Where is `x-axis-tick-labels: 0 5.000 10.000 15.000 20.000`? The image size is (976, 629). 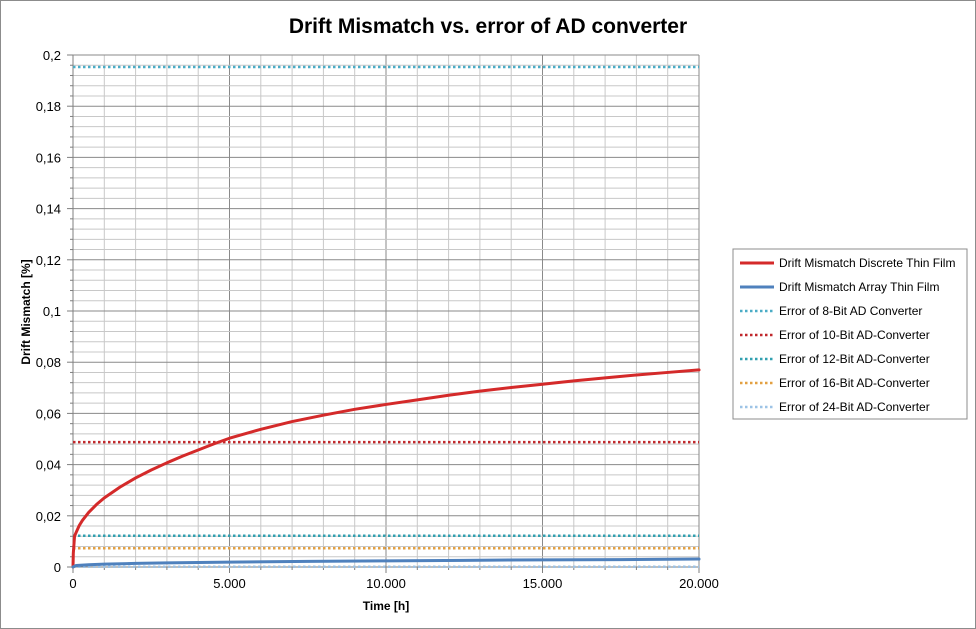 x-axis-tick-labels: 0 5.000 10.000 15.000 20.000 is located at coordinates (394, 583).